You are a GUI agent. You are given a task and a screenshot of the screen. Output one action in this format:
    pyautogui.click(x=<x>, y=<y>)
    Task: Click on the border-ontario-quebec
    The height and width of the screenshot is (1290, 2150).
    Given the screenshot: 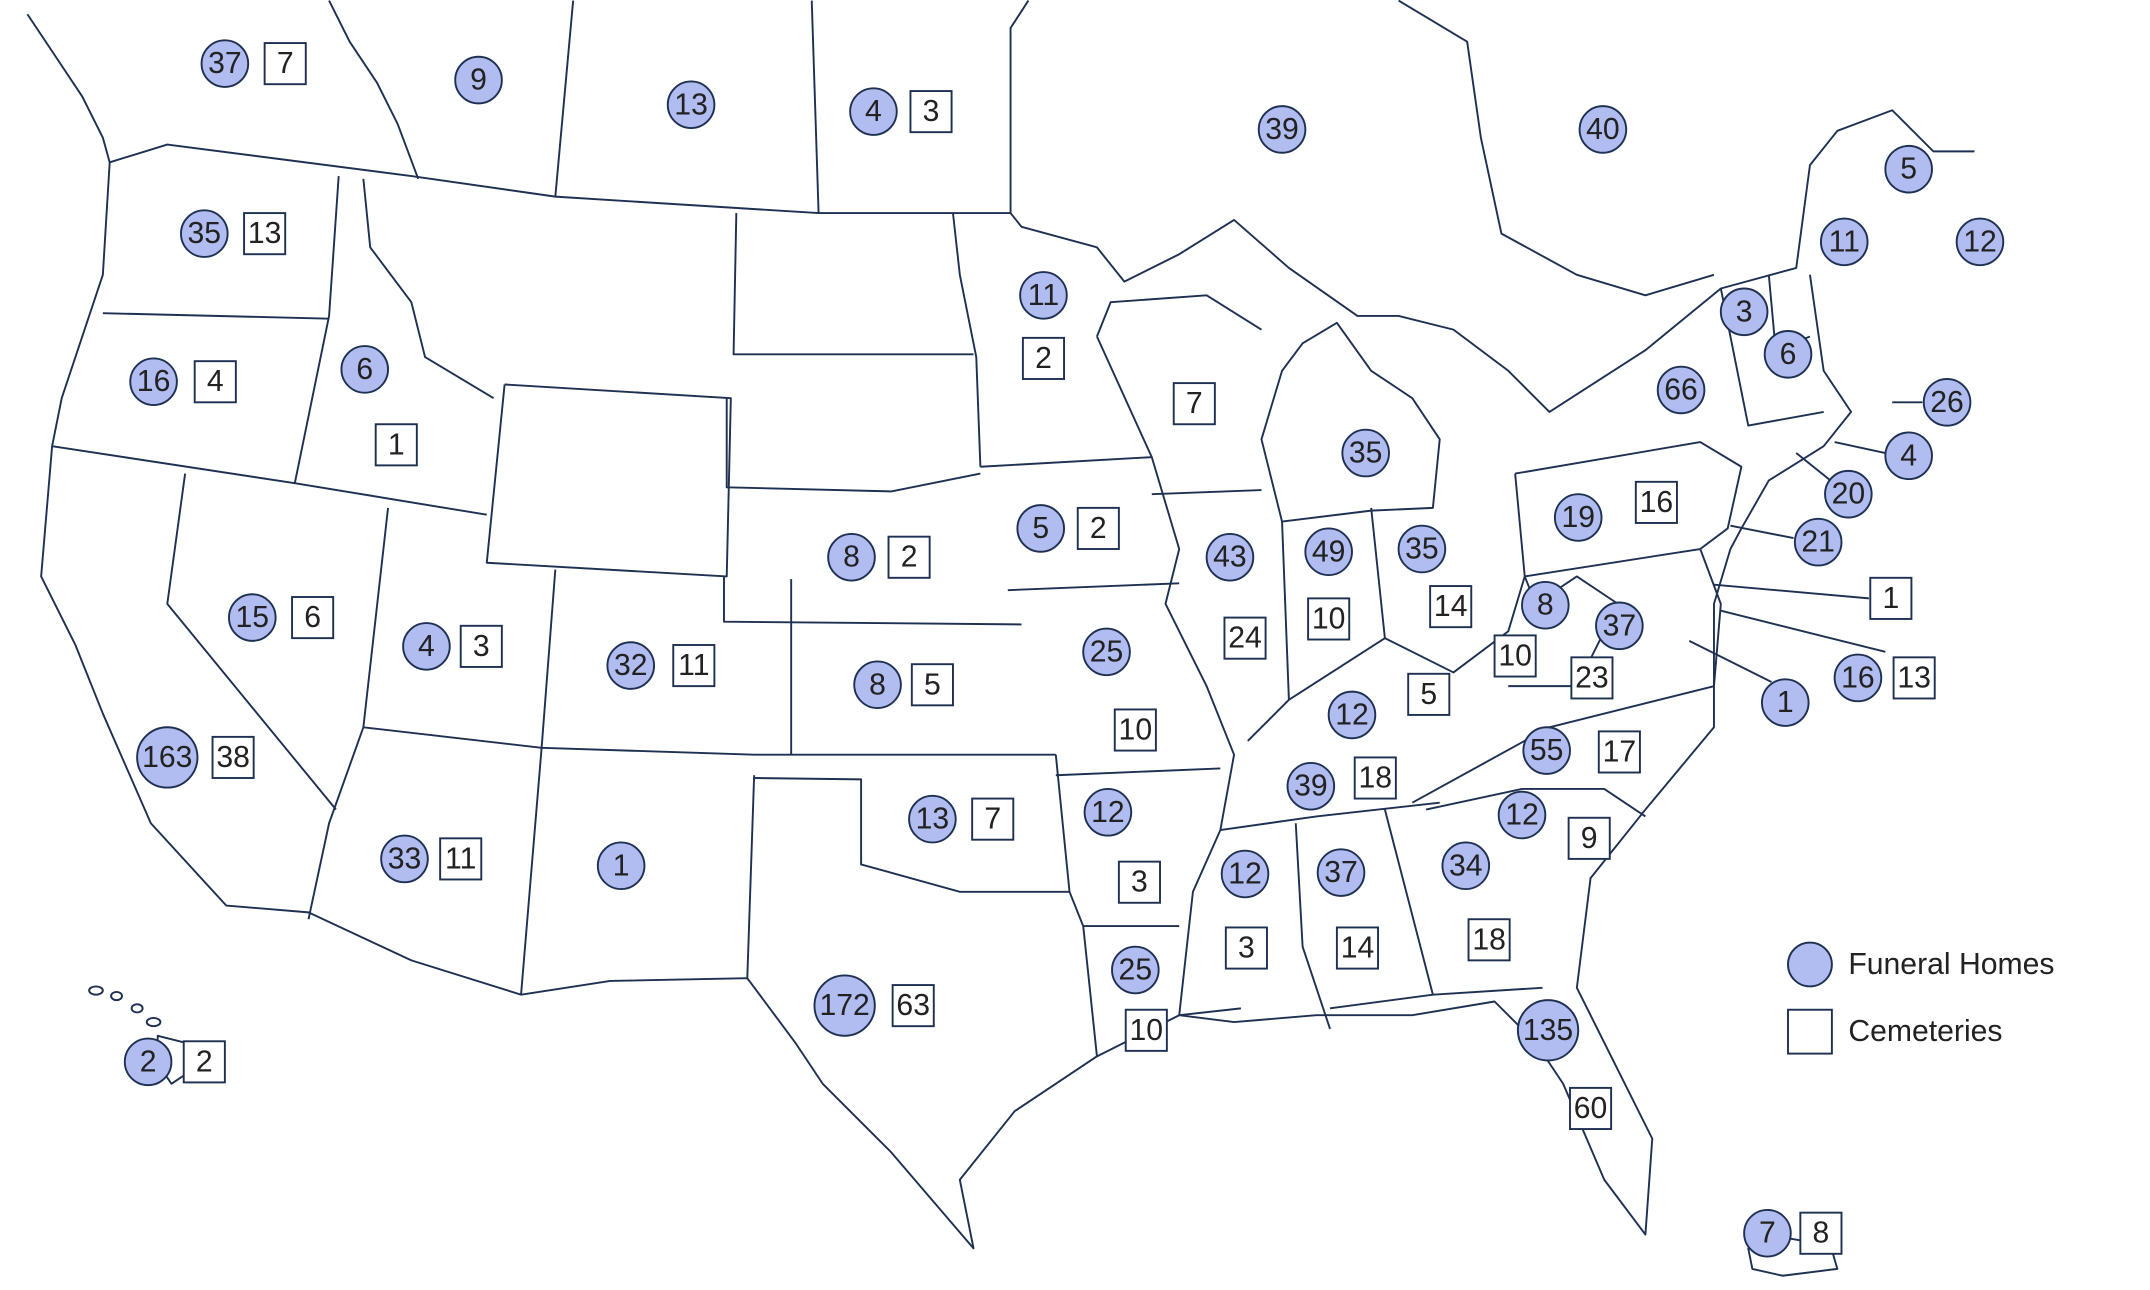 What is the action you would take?
    pyautogui.click(x=1556, y=148)
    